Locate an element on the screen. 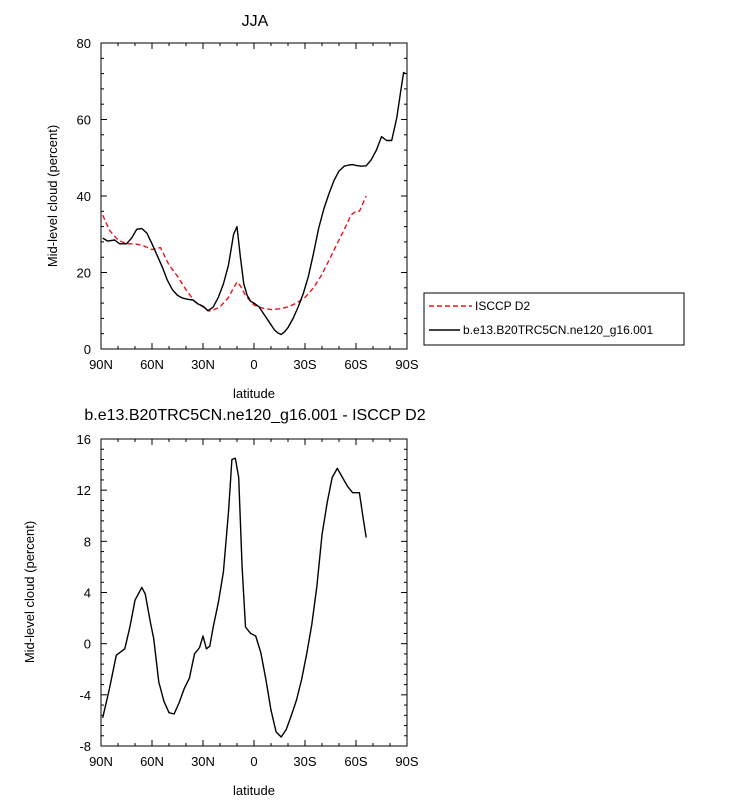 This screenshot has width=733, height=802. legend-box is located at coordinates (554, 319).